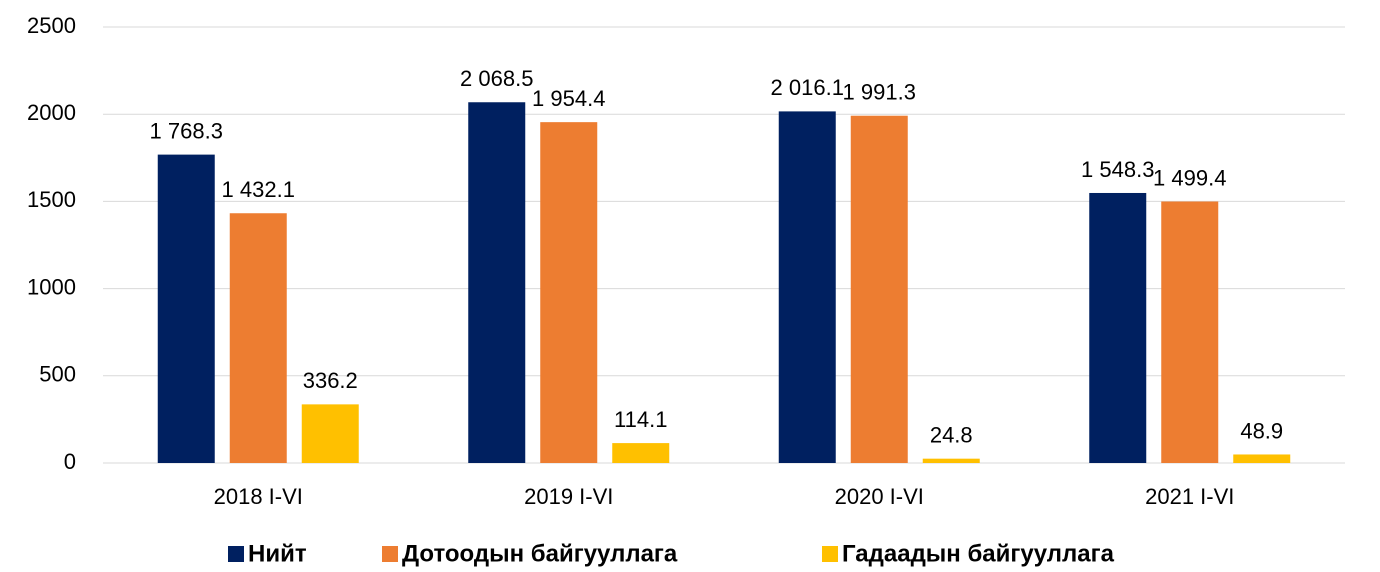  I want to click on legend-label: Дотоодын байгууллага, so click(540, 553).